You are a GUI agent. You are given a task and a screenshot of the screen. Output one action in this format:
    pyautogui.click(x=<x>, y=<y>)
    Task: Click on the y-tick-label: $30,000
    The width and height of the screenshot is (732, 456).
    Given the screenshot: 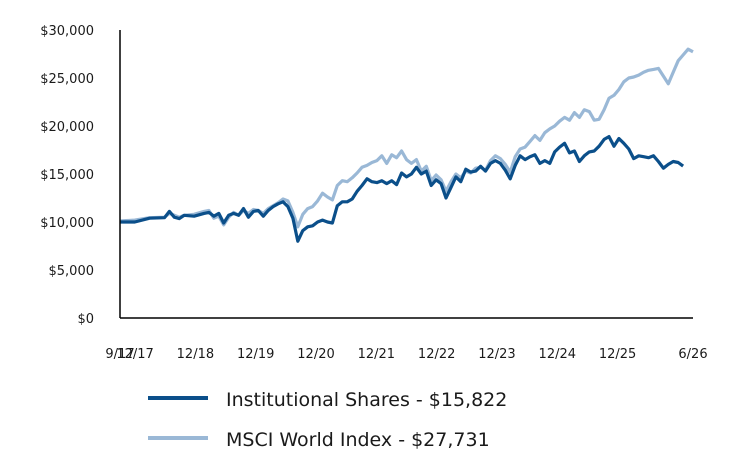 What is the action you would take?
    pyautogui.click(x=67, y=31)
    